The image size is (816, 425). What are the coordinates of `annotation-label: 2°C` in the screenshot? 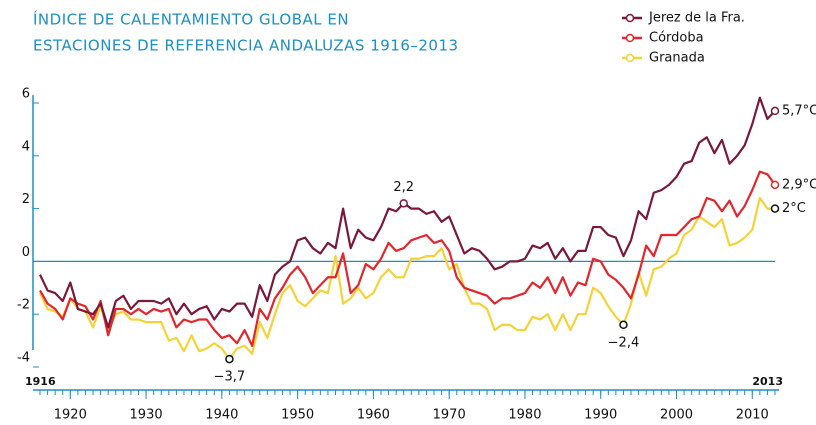 It's located at (794, 208).